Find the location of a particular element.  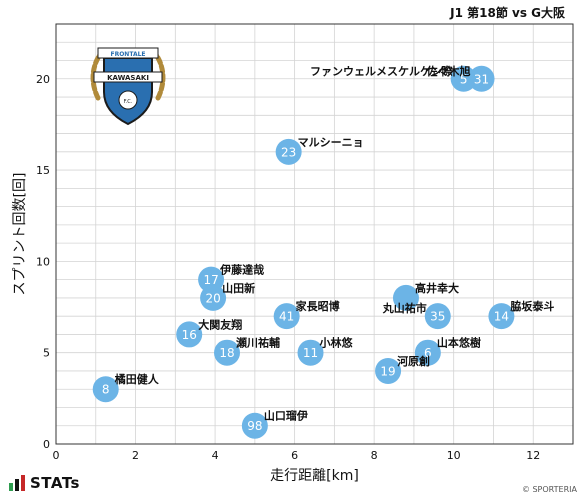

point-number-label: 41 is located at coordinates (286, 317).